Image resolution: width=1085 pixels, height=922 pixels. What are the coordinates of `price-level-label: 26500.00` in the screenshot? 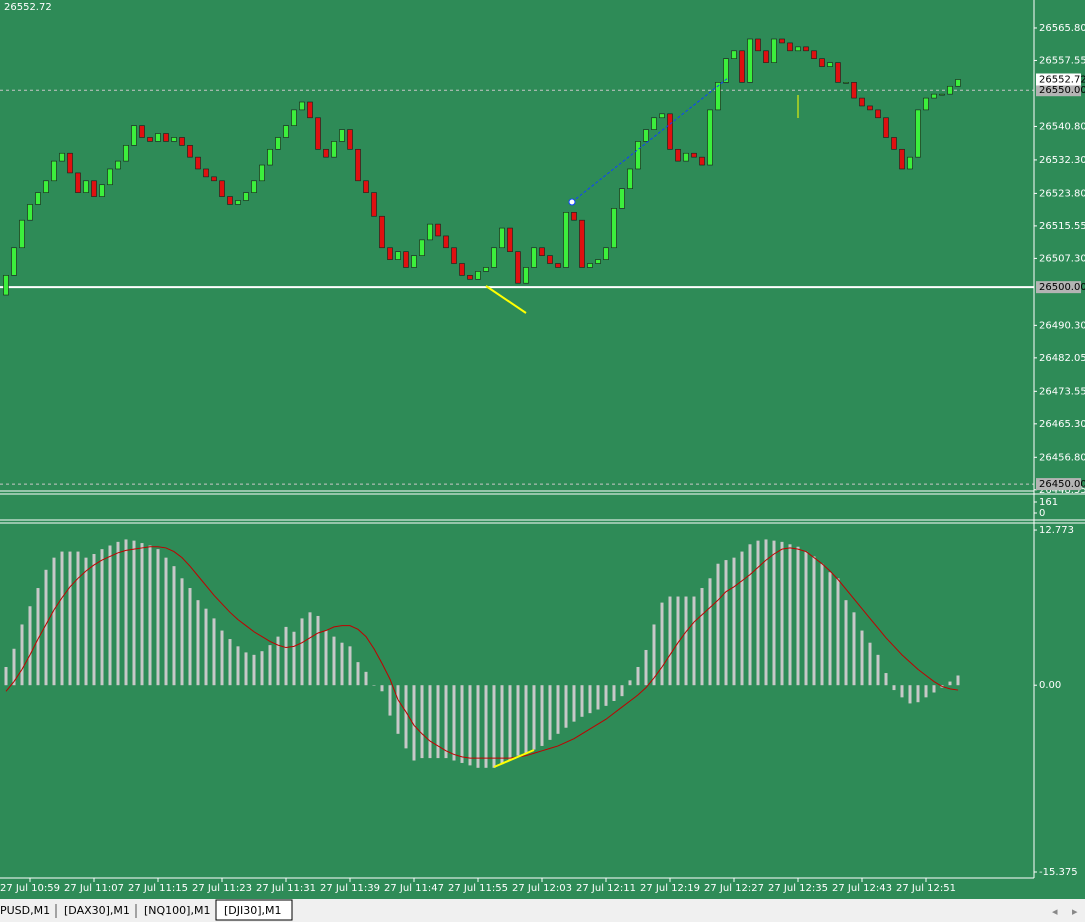 It's located at (1062, 287).